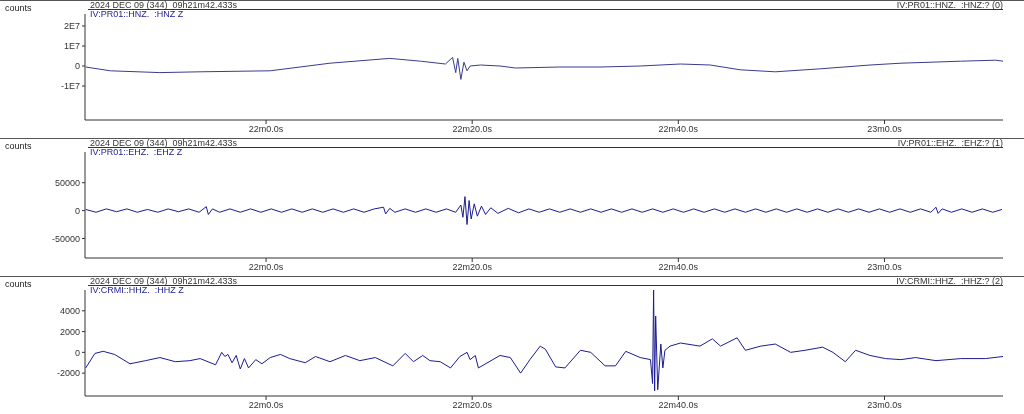 This screenshot has width=1024, height=414. I want to click on chart-subtitle: IV:PR01::EHZ. :EHZ Z, so click(136, 152).